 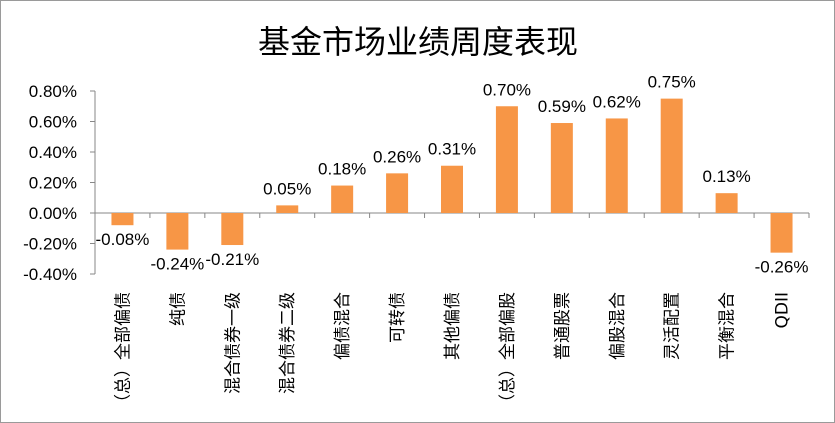 What do you see at coordinates (288, 343) in the screenshot?
I see `x-tick-label: 混合债券二级` at bounding box center [288, 343].